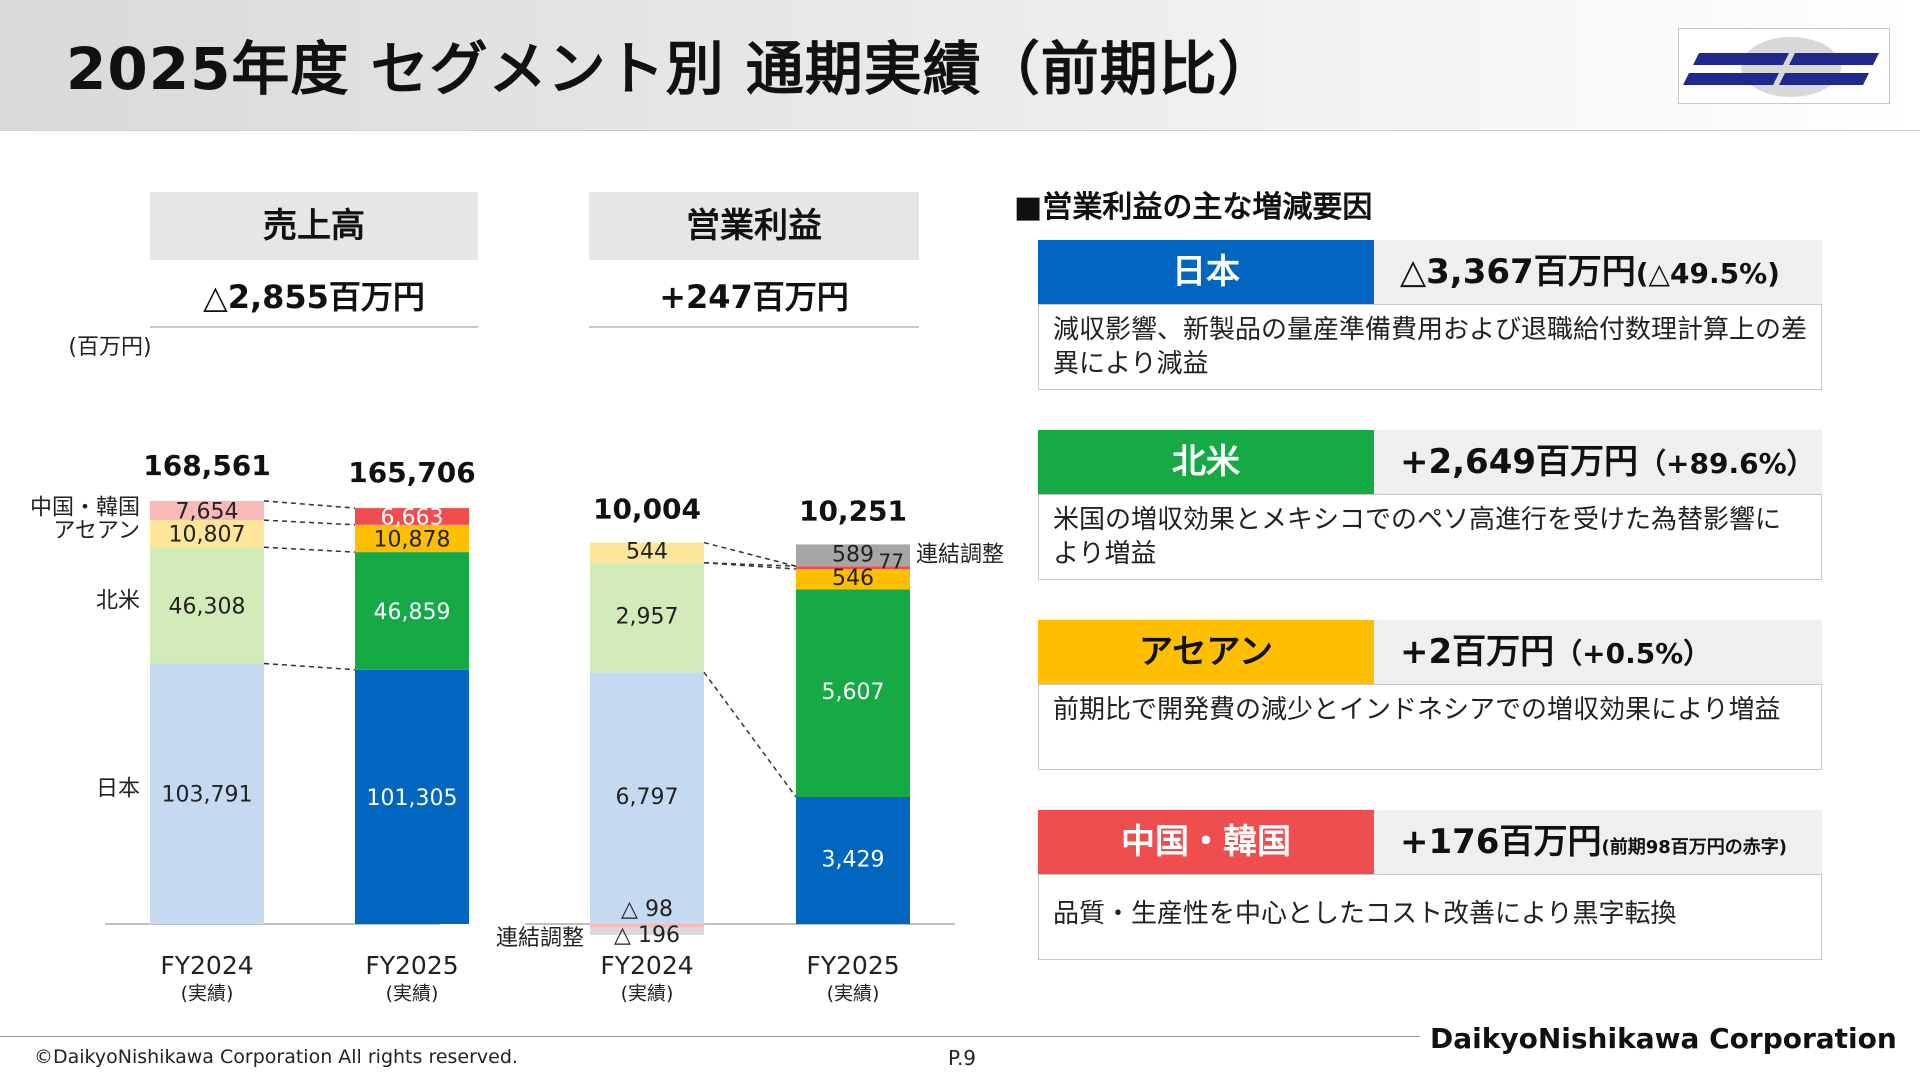 The image size is (1920, 1080). I want to click on sales-value-label: 7,654, so click(207, 512).